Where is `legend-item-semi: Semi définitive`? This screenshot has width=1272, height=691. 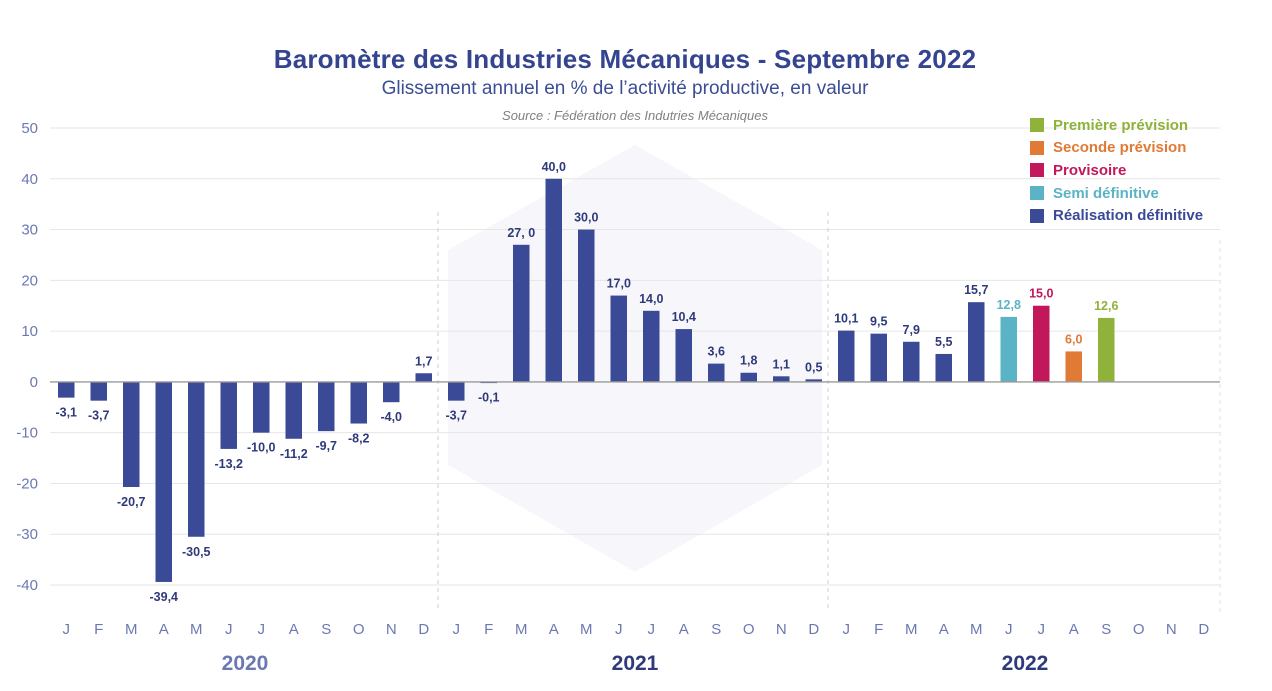
legend-item-semi: Semi définitive is located at coordinates (1116, 193).